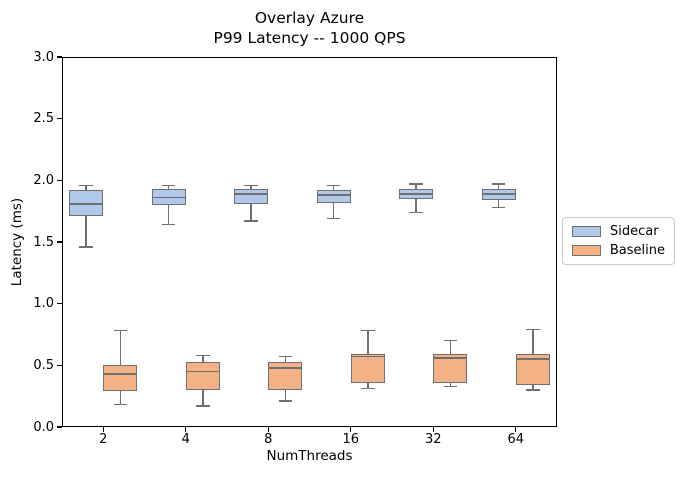  I want to click on legend-entry-sidecar: Sidecar, so click(618, 231).